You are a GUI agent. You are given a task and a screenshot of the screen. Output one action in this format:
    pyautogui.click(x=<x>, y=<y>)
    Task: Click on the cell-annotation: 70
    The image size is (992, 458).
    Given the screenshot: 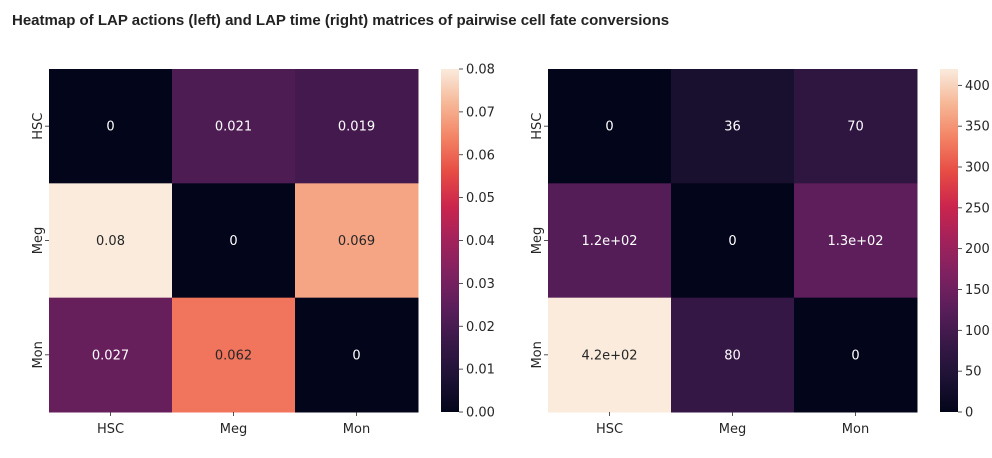 What is the action you would take?
    pyautogui.click(x=855, y=127)
    